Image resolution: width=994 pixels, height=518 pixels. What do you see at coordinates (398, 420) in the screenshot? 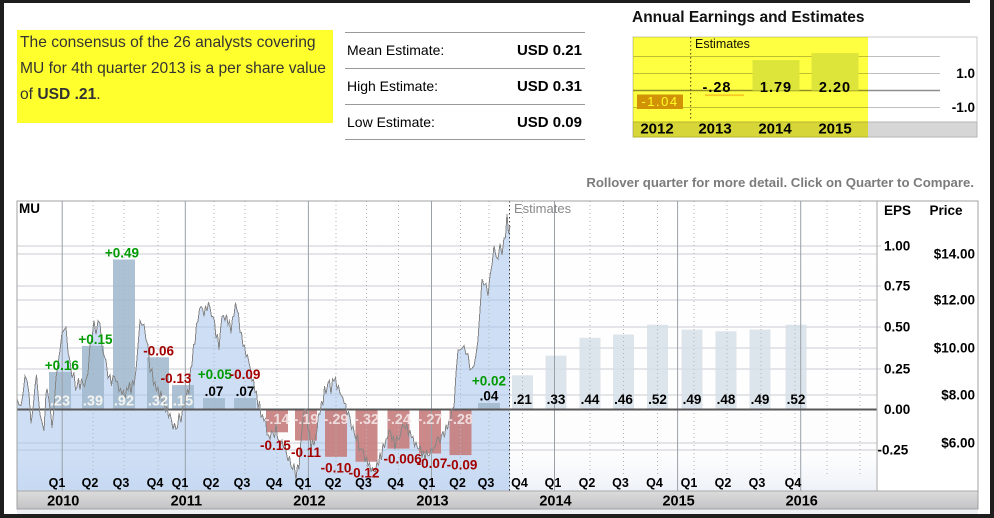
I see `svg-text: -.24` at bounding box center [398, 420].